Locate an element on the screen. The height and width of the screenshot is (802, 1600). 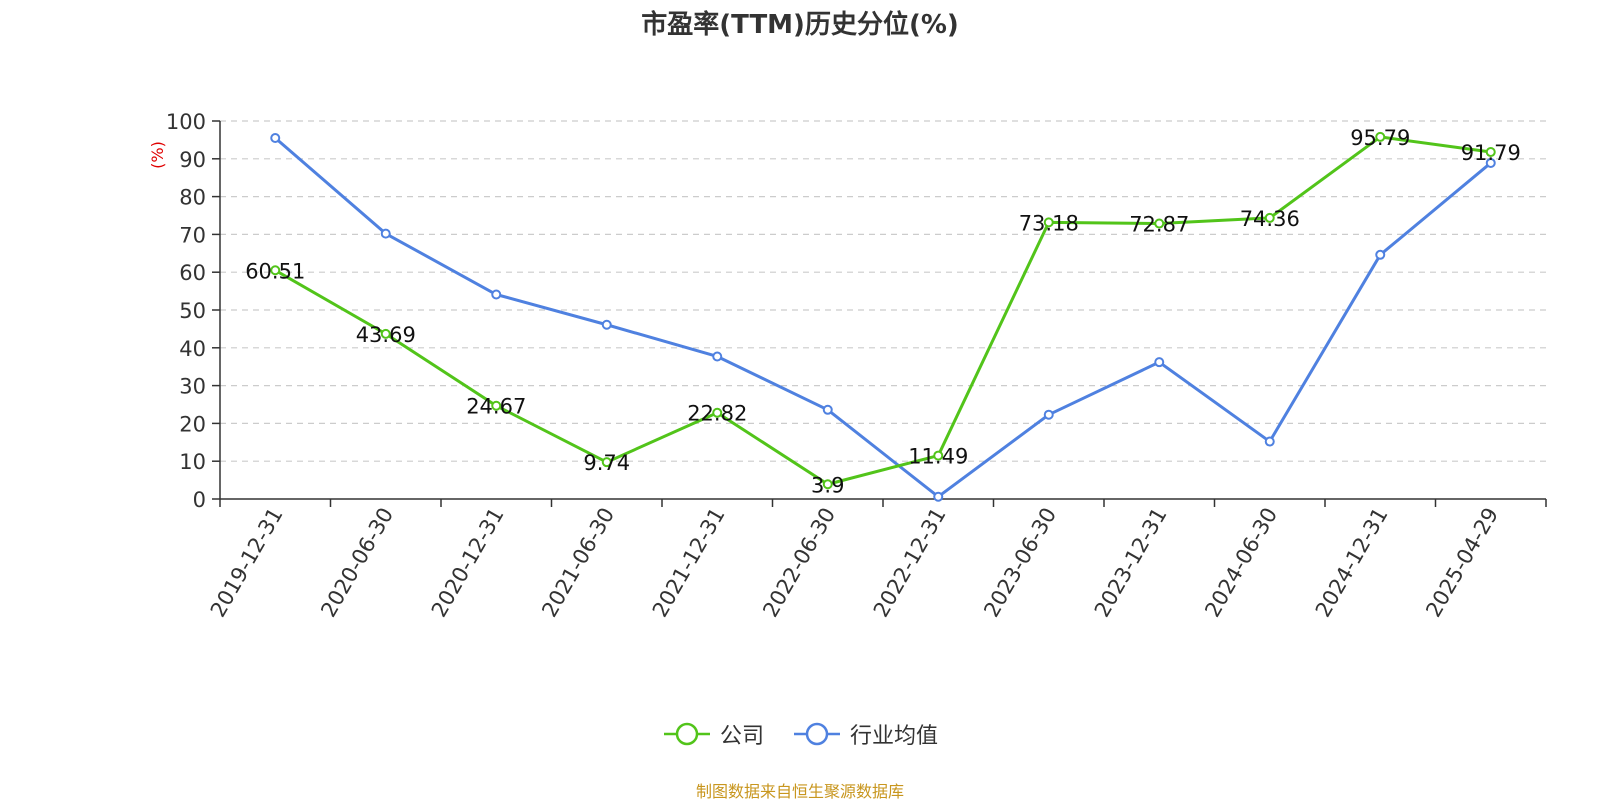
data-label: 73.18 is located at coordinates (1049, 223).